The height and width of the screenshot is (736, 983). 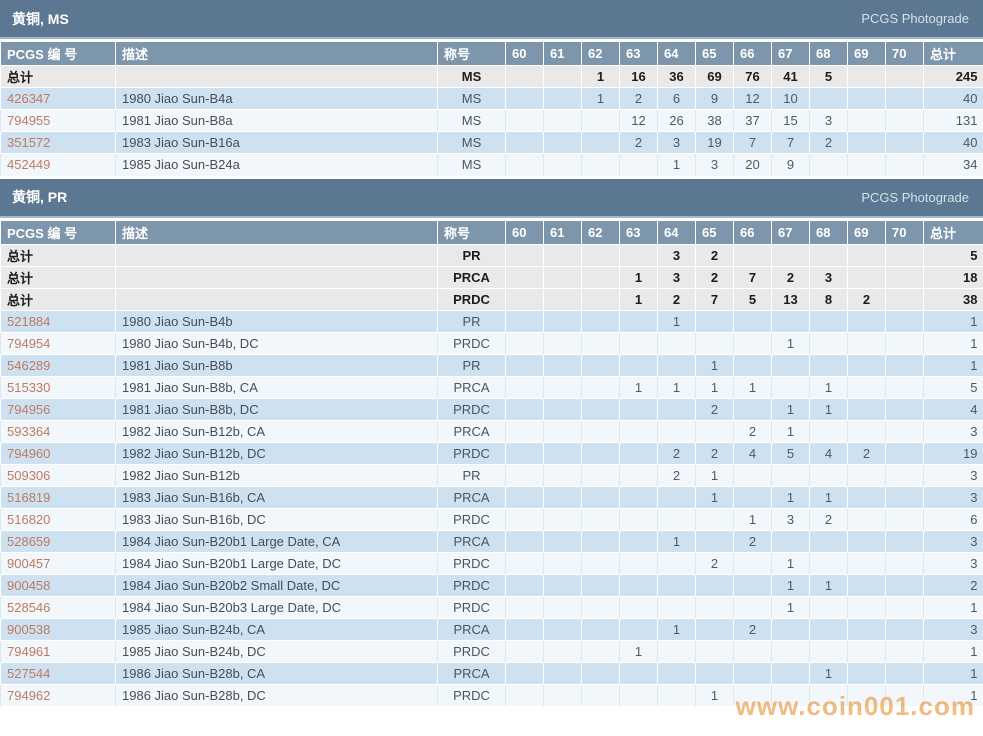 I want to click on description-cell: 1984 Jiao Sun-B20b1 Large Date, DC, so click(x=276, y=562).